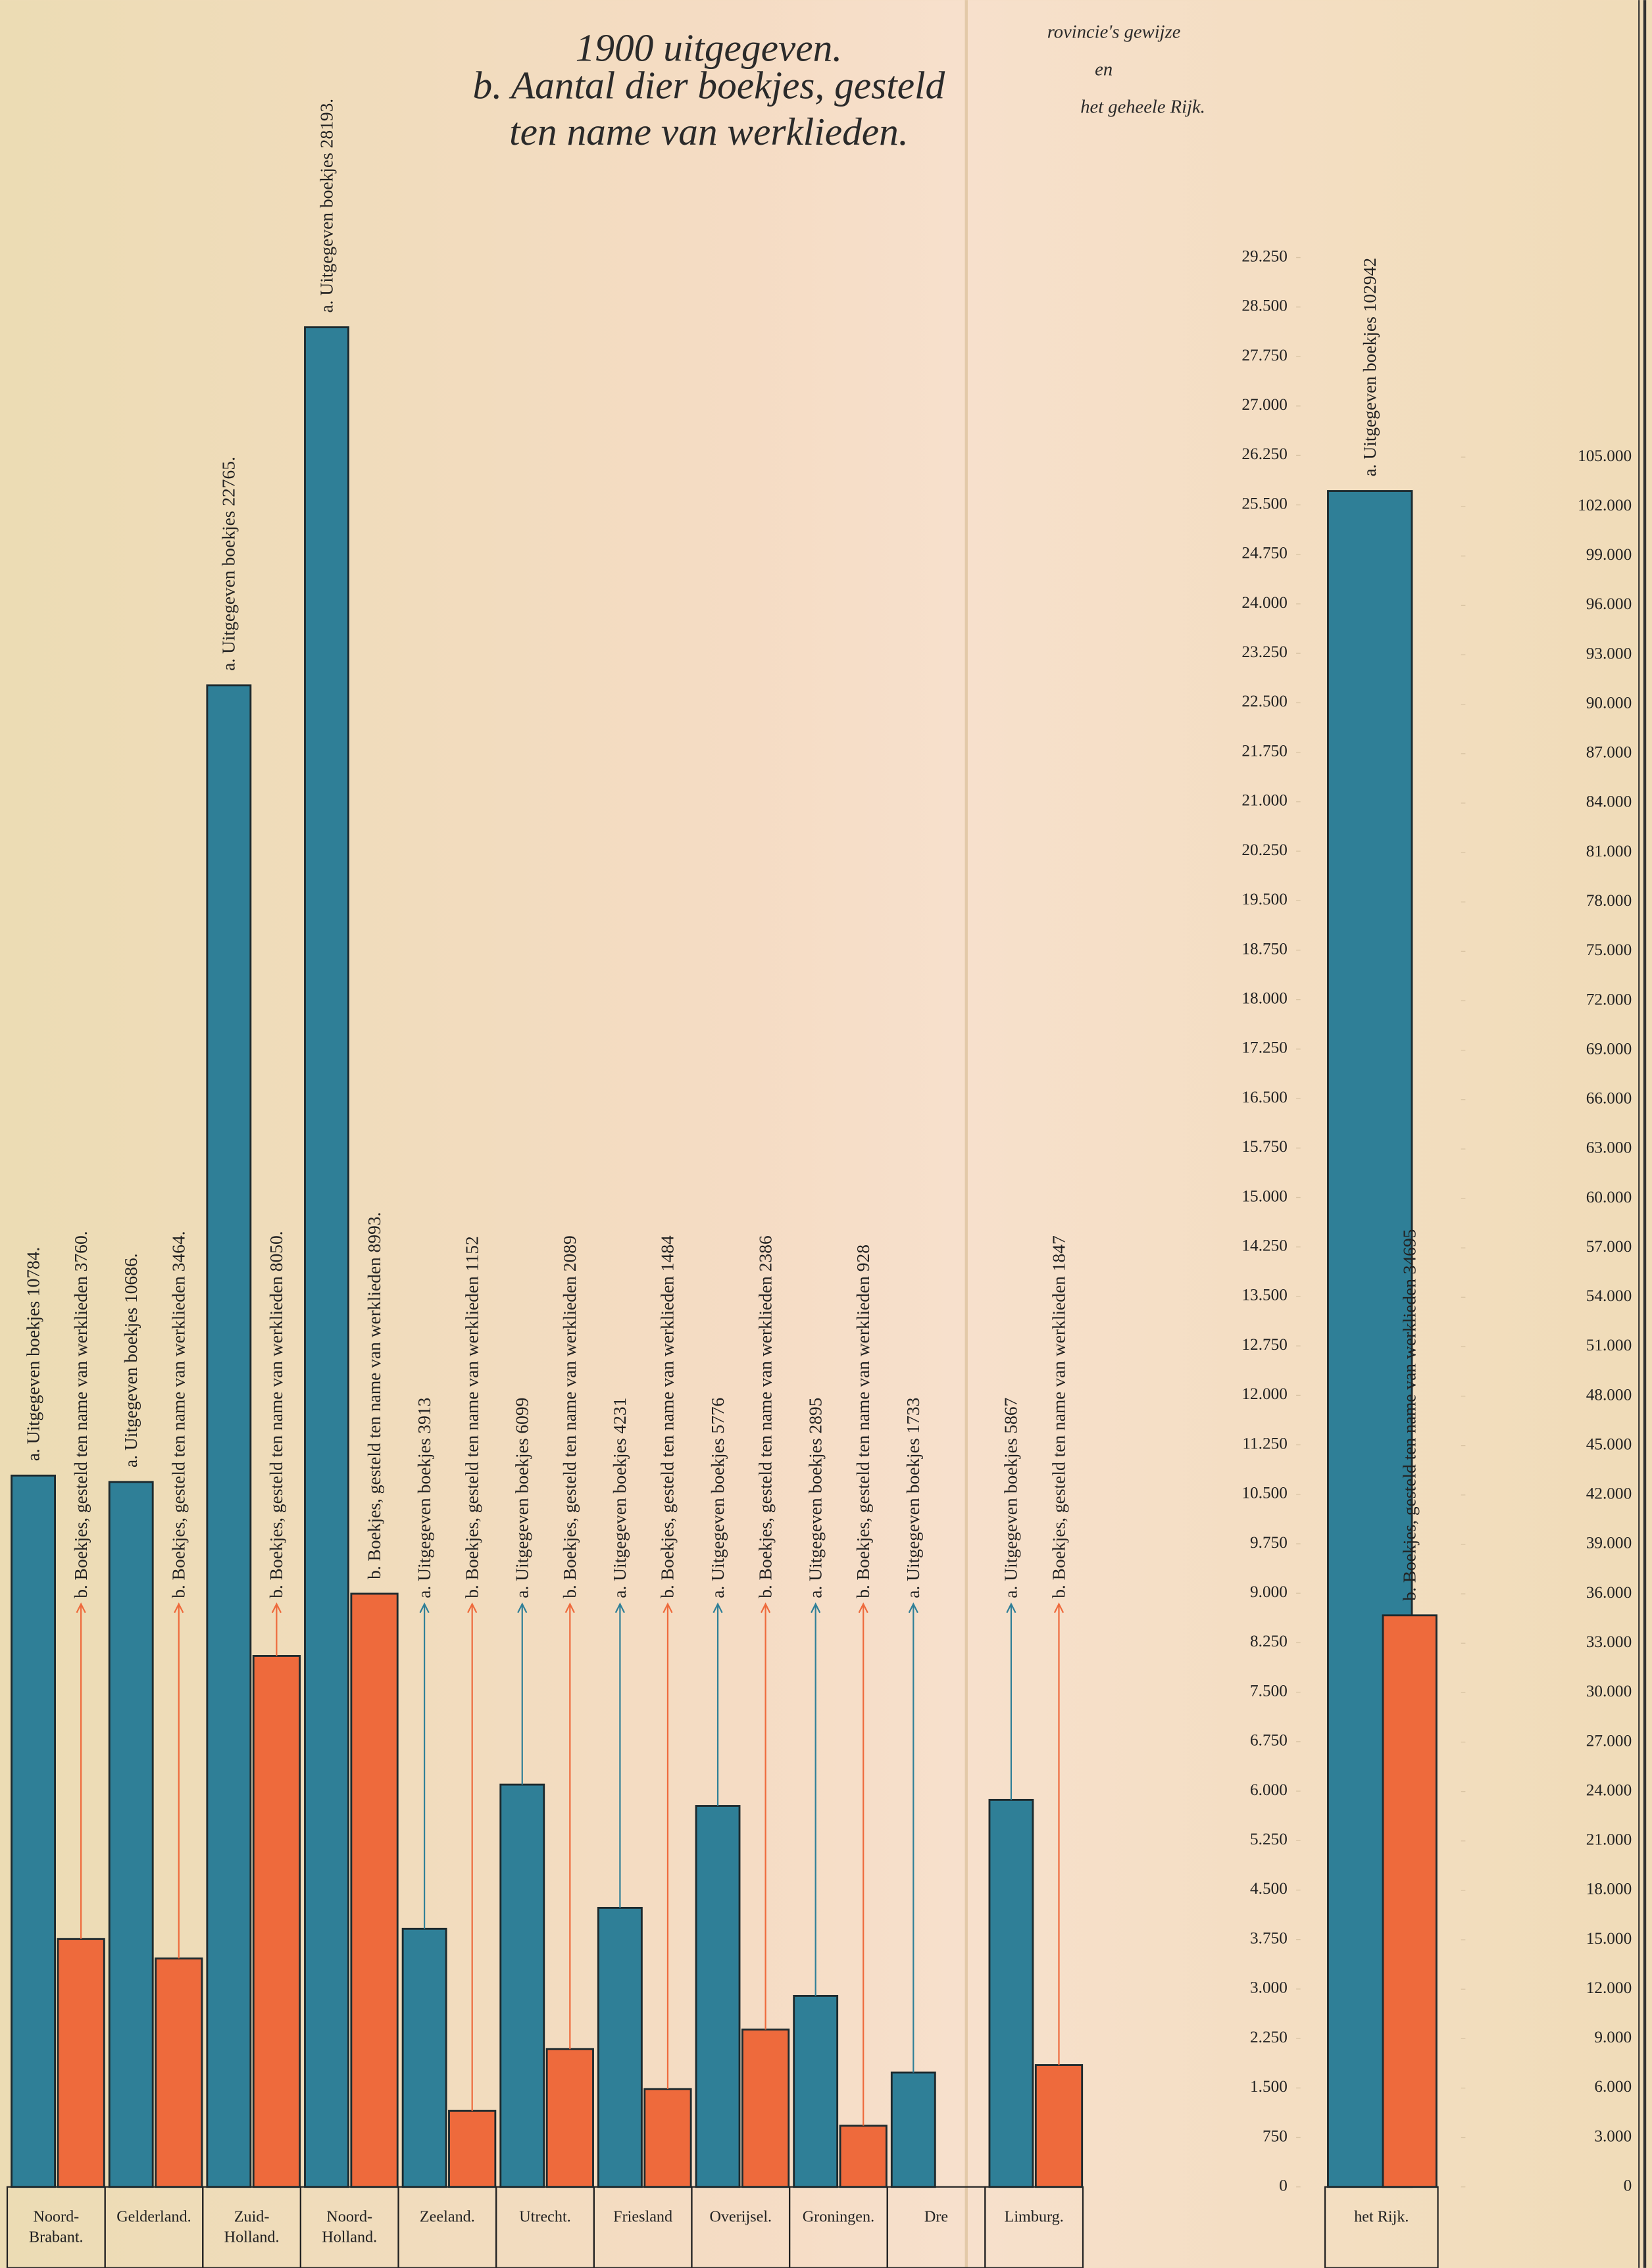 Image resolution: width=1652 pixels, height=2268 pixels. What do you see at coordinates (1035, 2216) in the screenshot?
I see `x-tick-label: Limburg.` at bounding box center [1035, 2216].